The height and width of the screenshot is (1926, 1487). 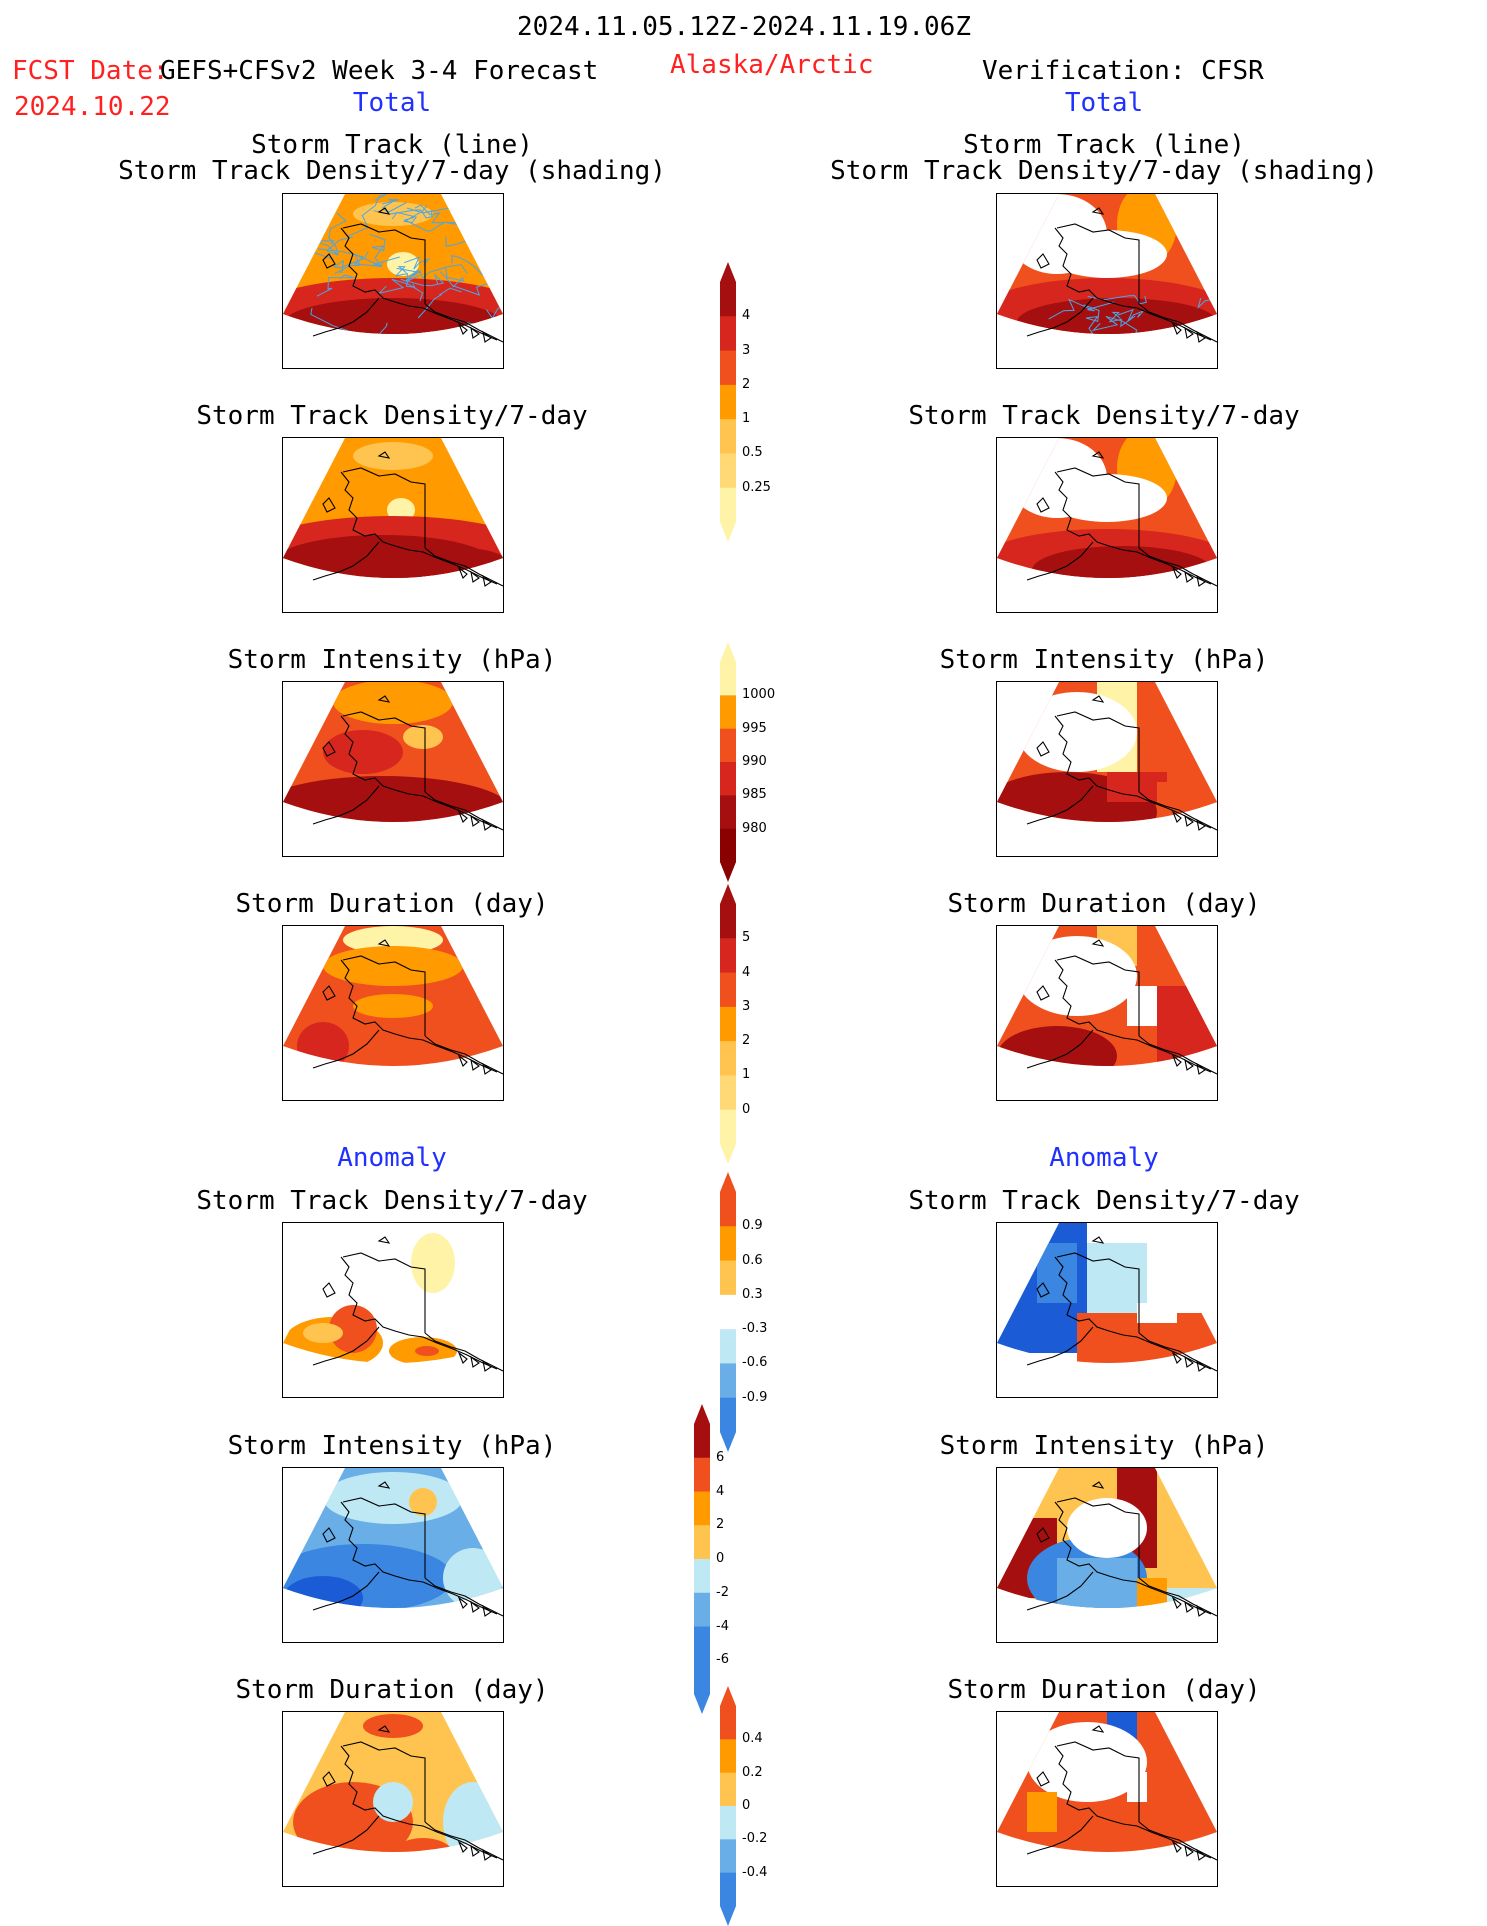 What do you see at coordinates (1107, 1013) in the screenshot?
I see `right-duration-map` at bounding box center [1107, 1013].